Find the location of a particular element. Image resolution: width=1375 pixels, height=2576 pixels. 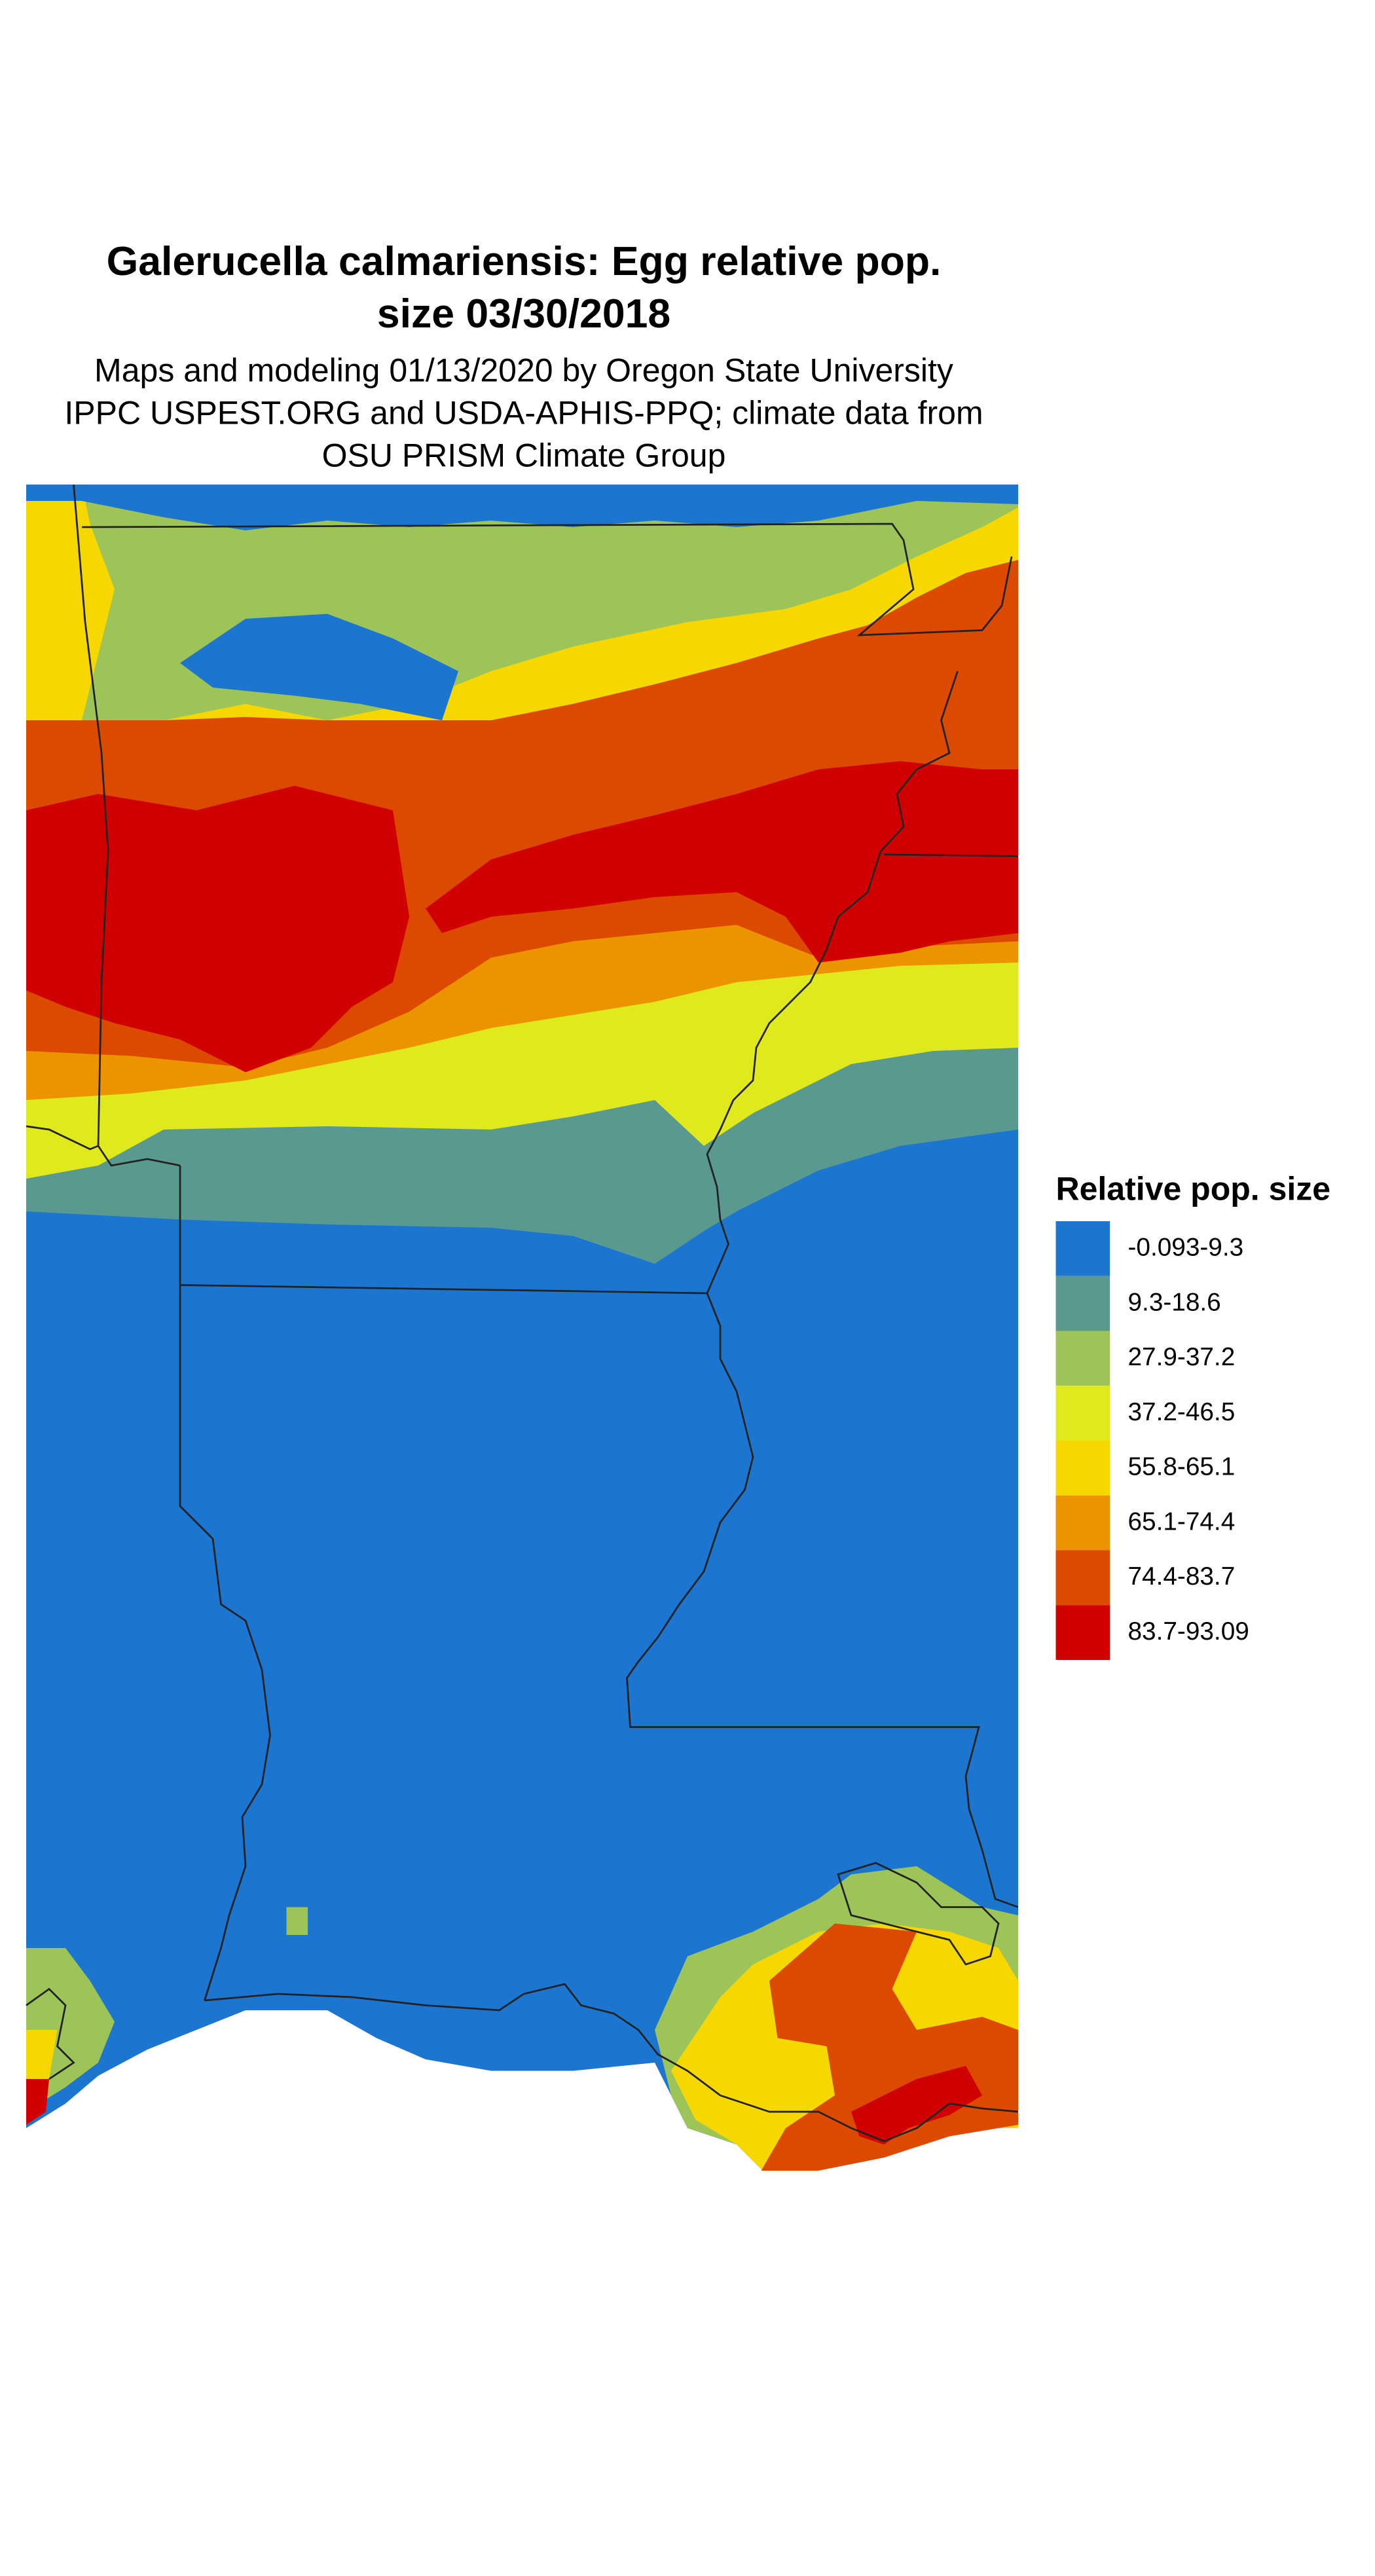

legend-label: 55.8-65.1 is located at coordinates (1182, 1467).